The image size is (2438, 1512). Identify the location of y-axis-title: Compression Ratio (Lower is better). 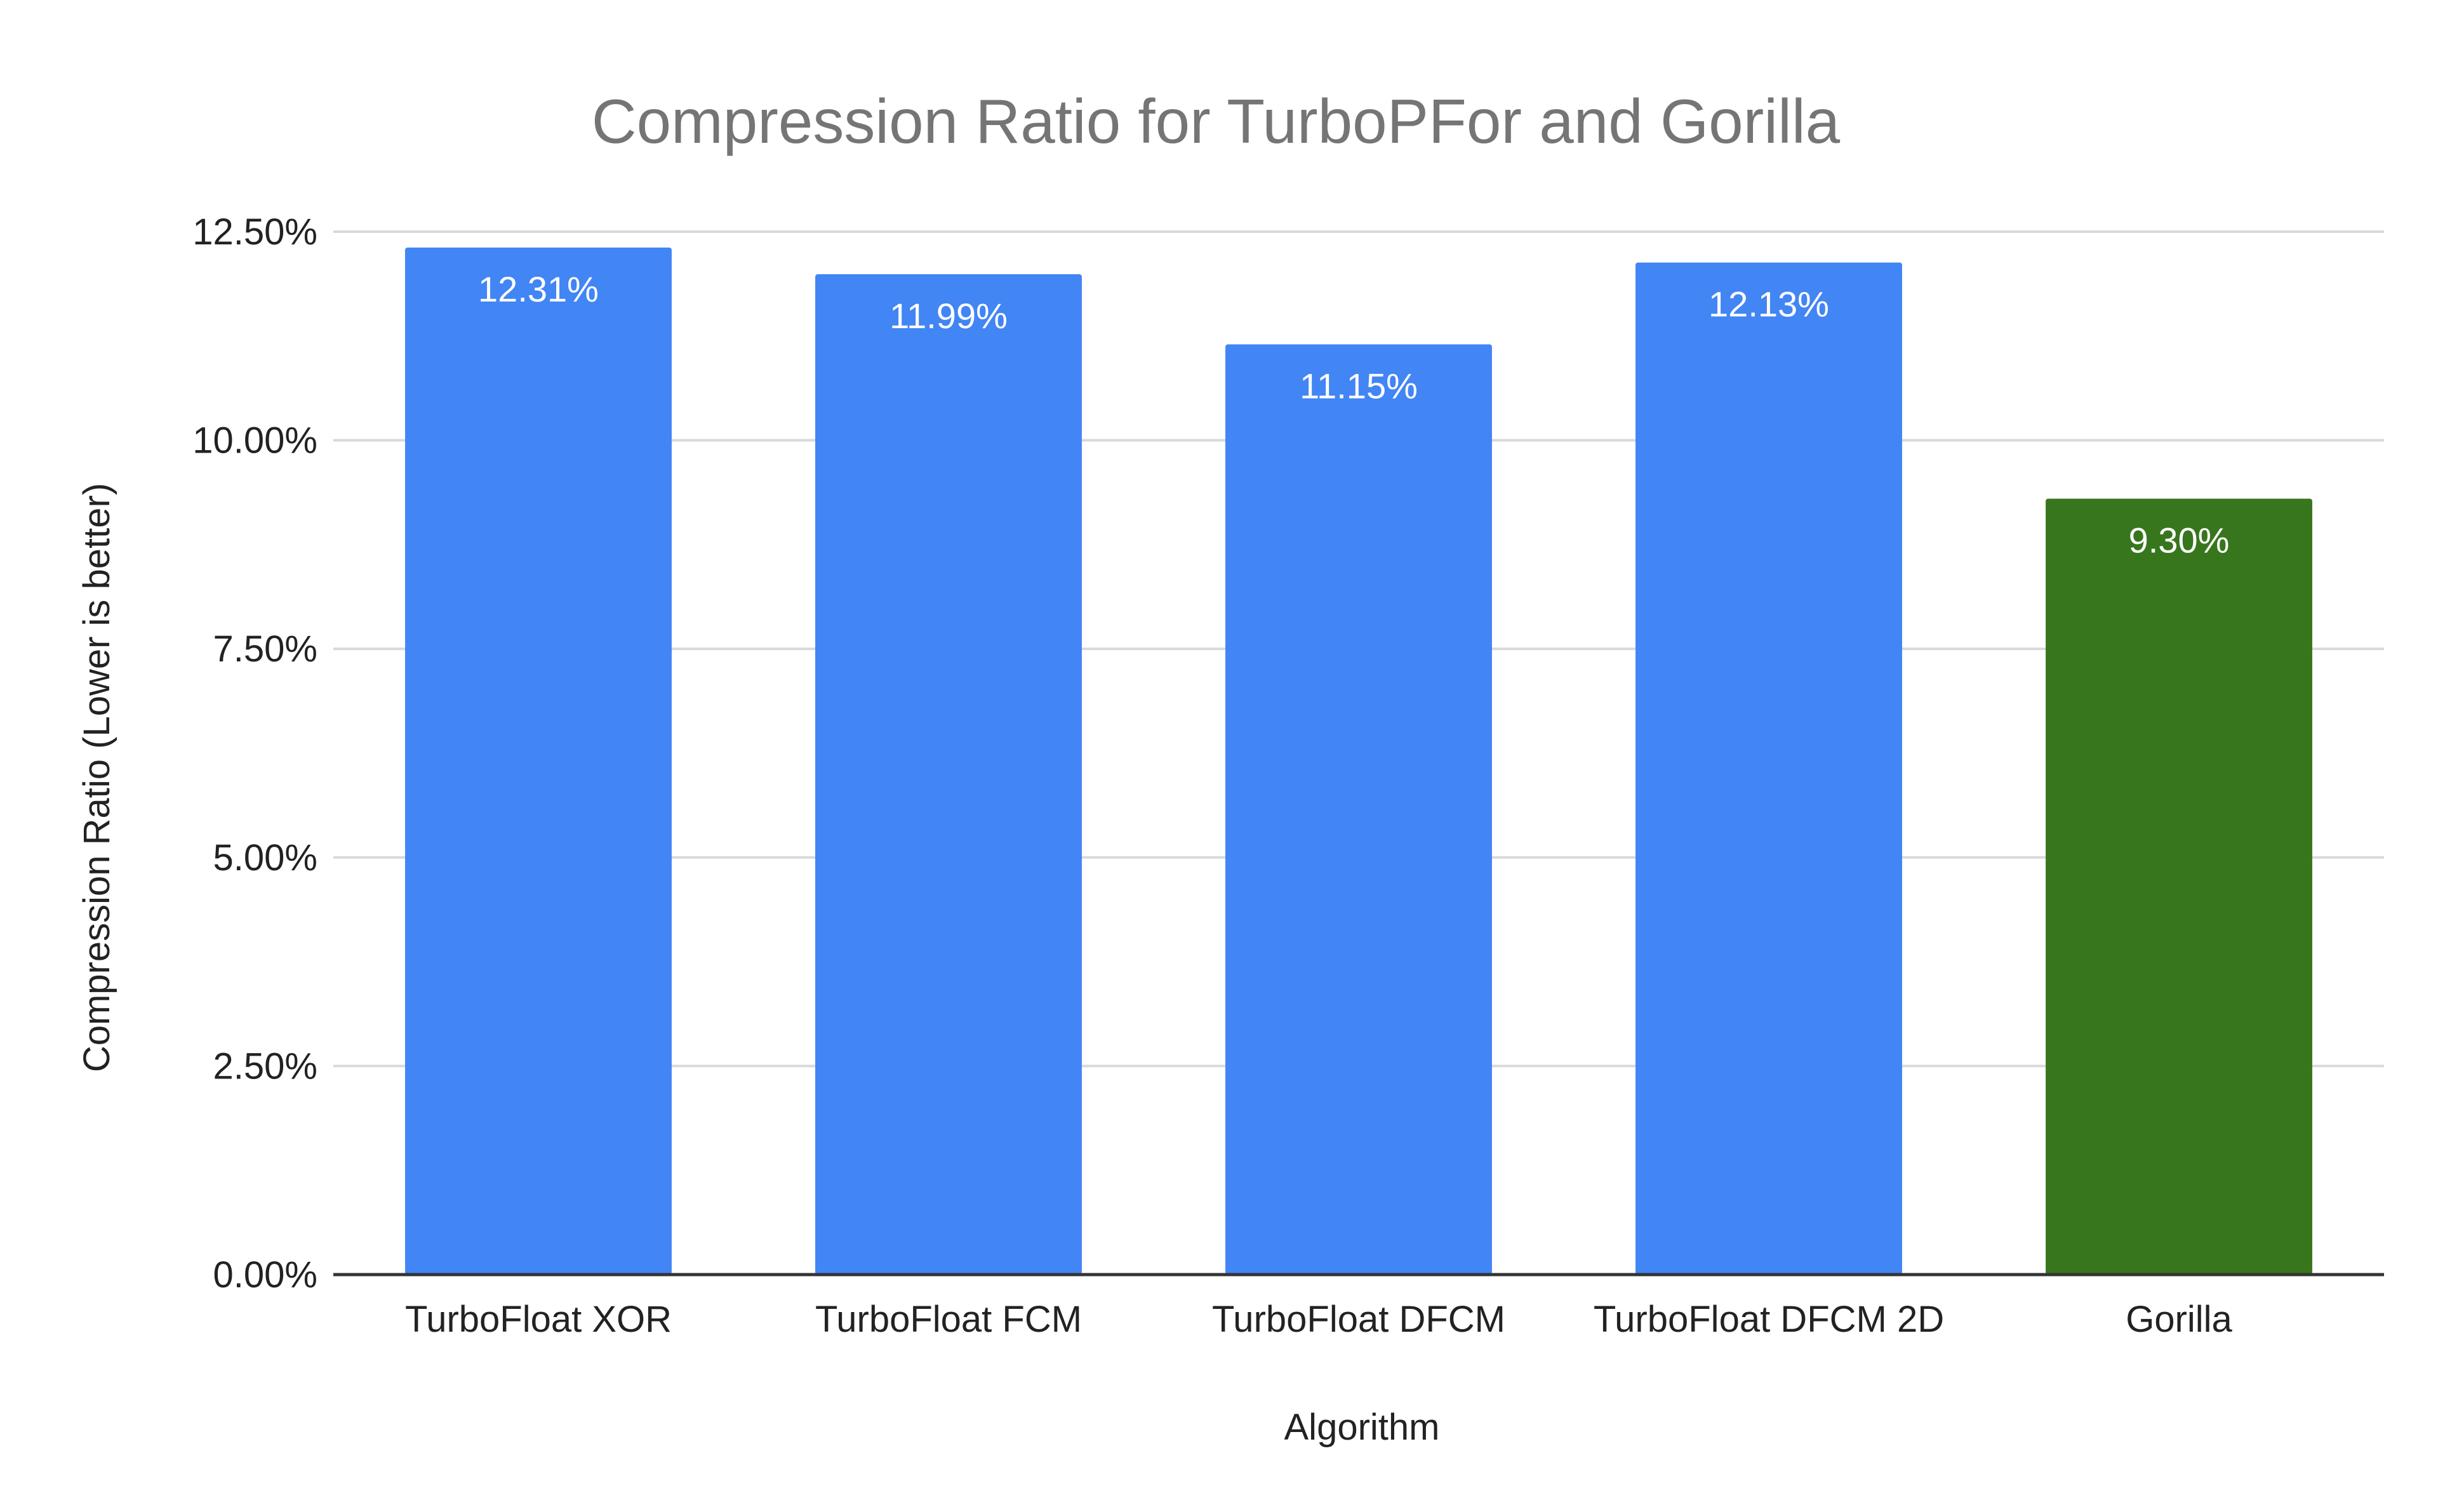
(96, 777).